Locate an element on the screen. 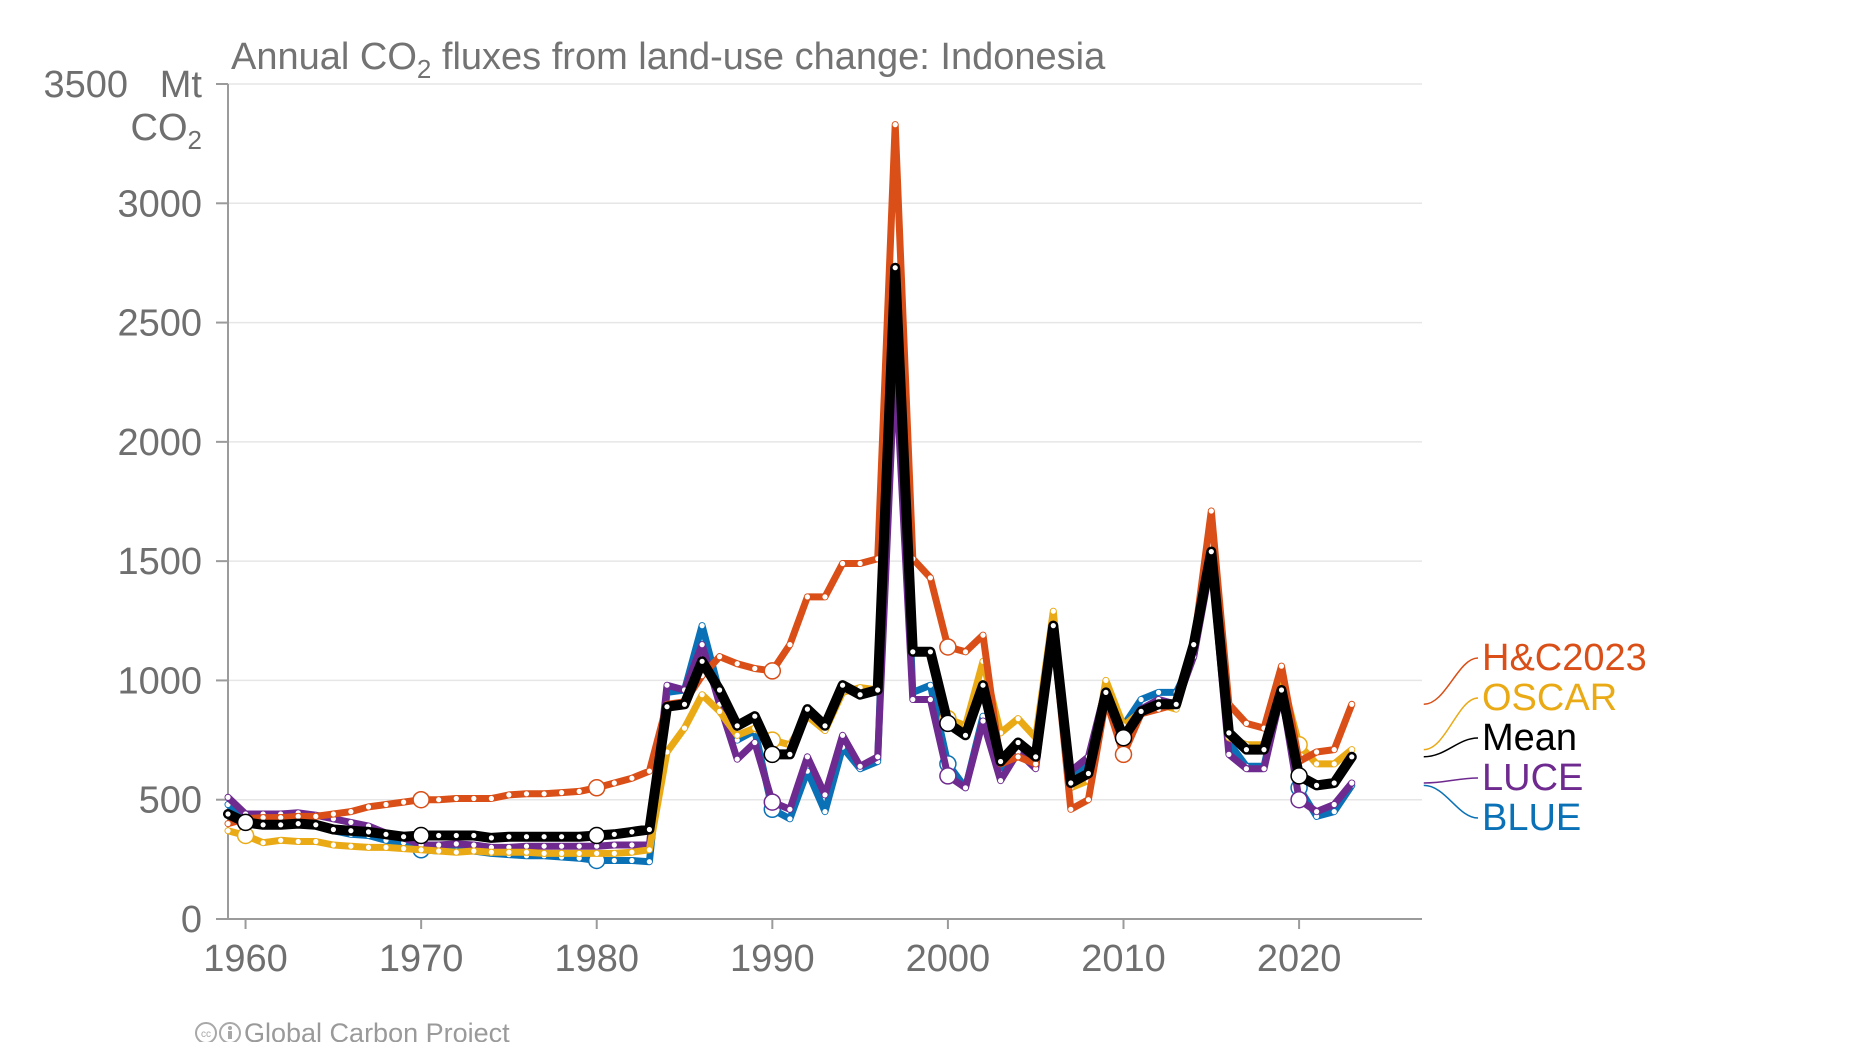  legend-connector-blue is located at coordinates (1451, 801).